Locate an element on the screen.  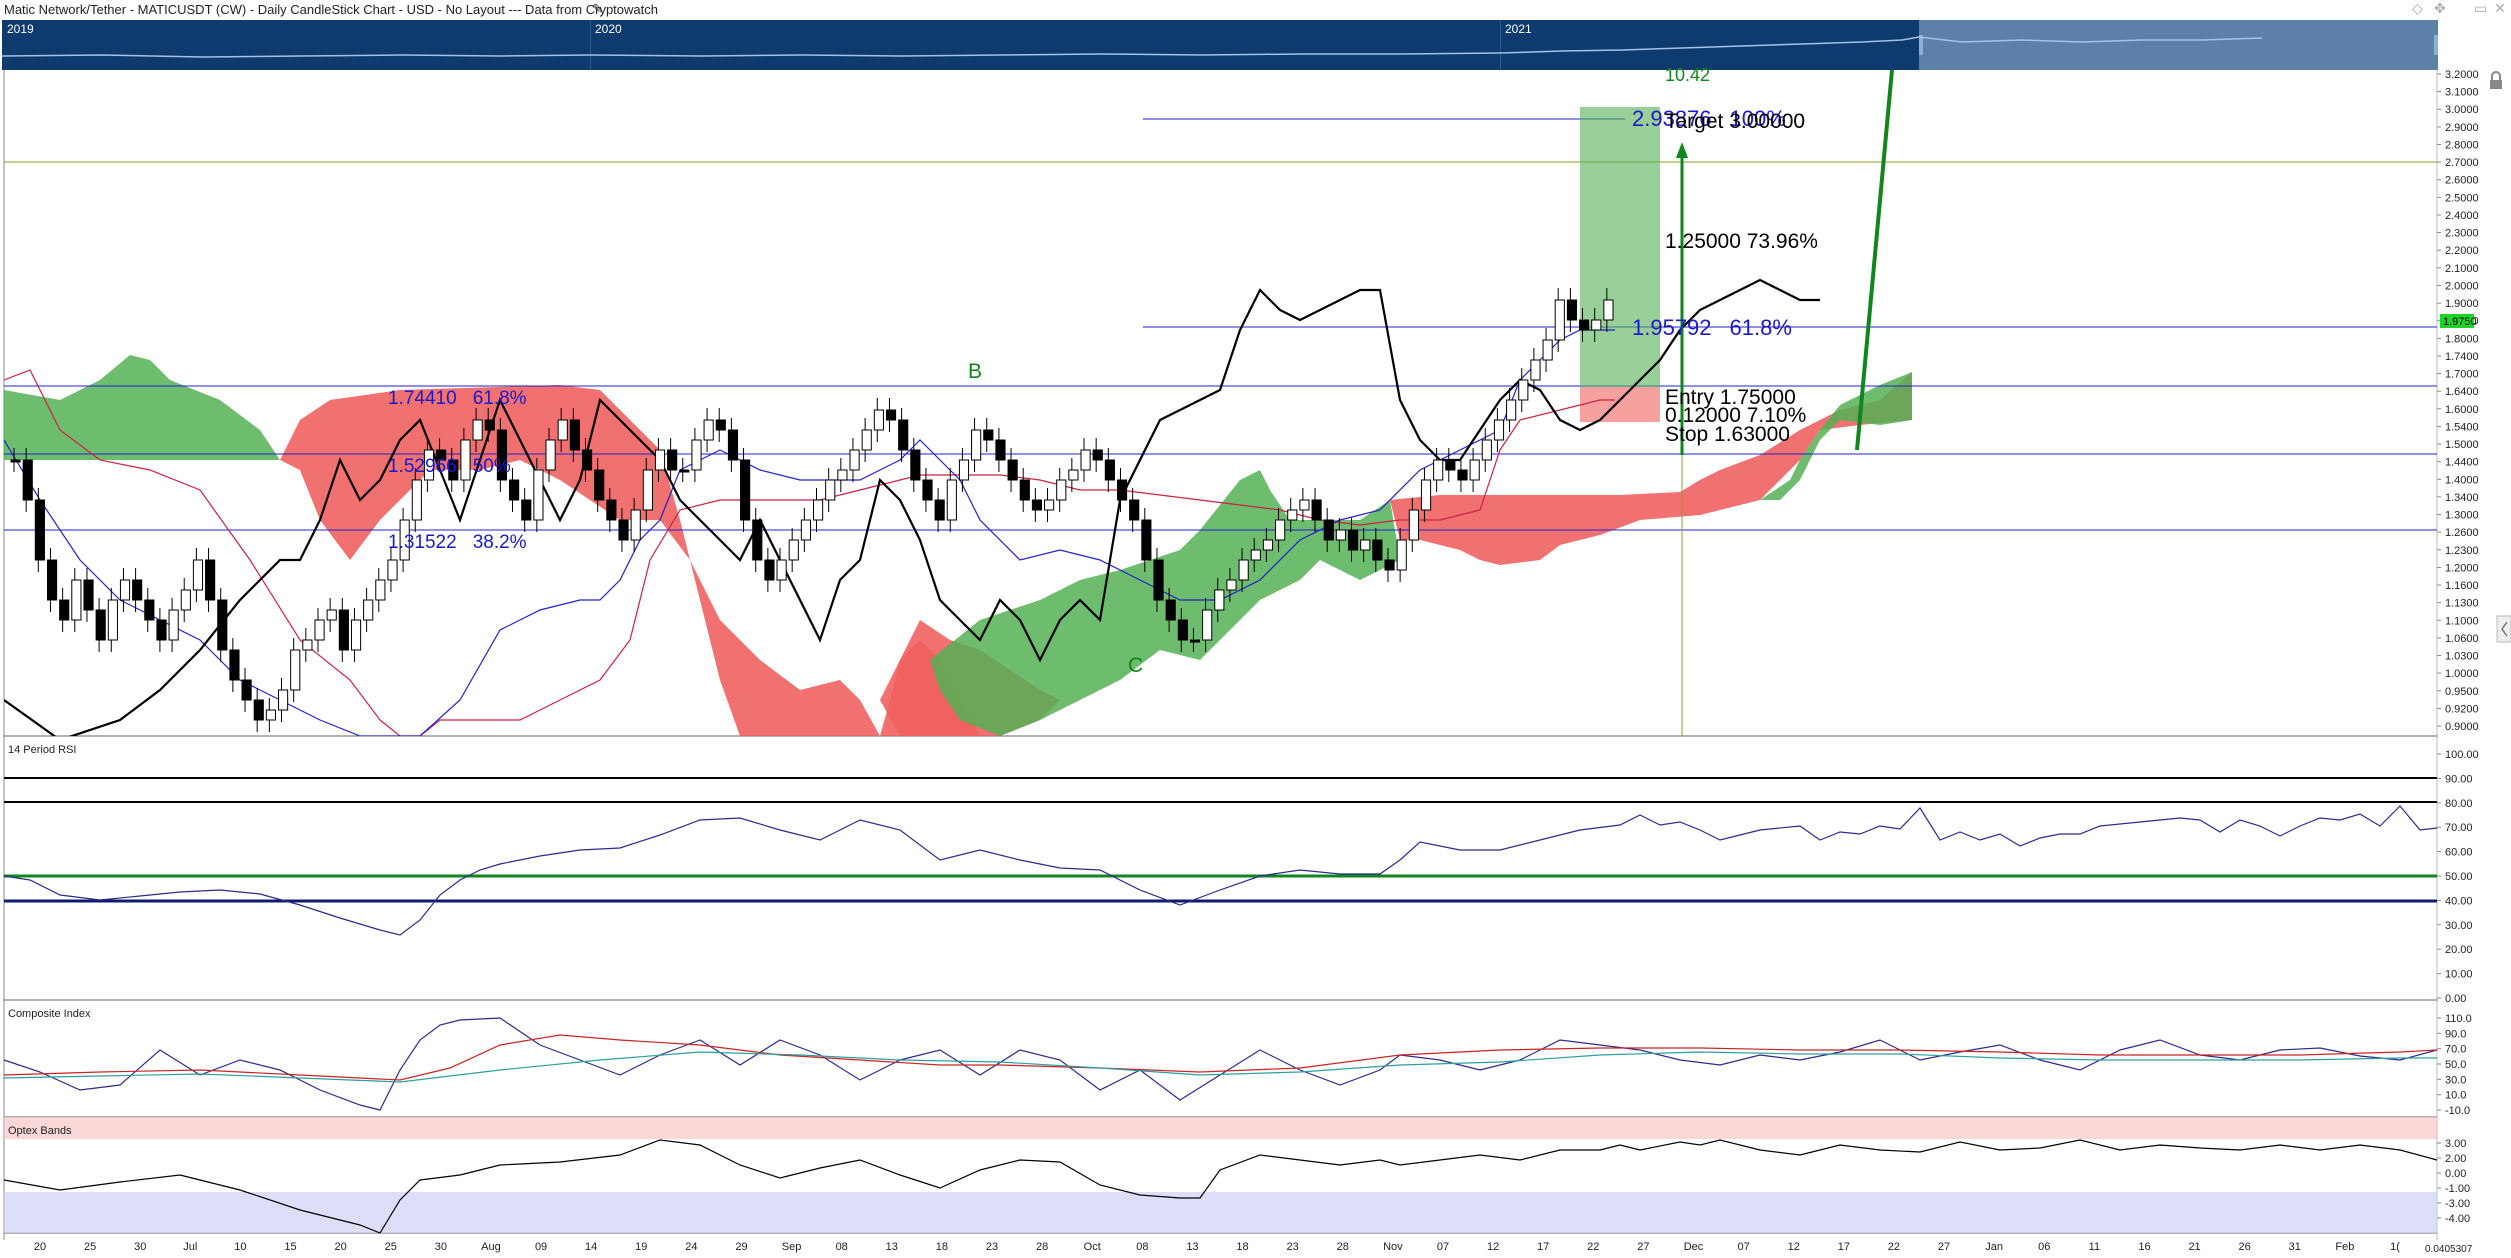
axis-tick-label: 0.00 is located at coordinates (2455, 1174).